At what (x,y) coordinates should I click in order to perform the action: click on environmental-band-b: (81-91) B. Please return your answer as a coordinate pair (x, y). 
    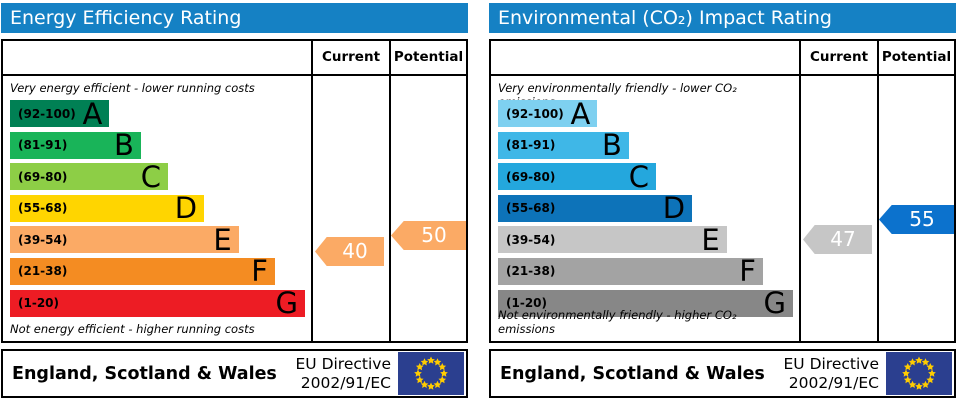
    Looking at the image, I should click on (563, 145).